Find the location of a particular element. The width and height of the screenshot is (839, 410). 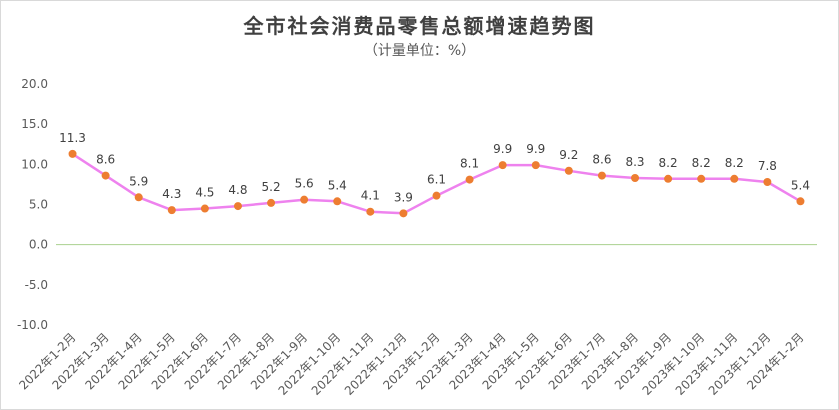

y-axis-ticks: 20.0 15.0 10.0 5.0 0.0 -5.0 -10.0 is located at coordinates (32, 204).